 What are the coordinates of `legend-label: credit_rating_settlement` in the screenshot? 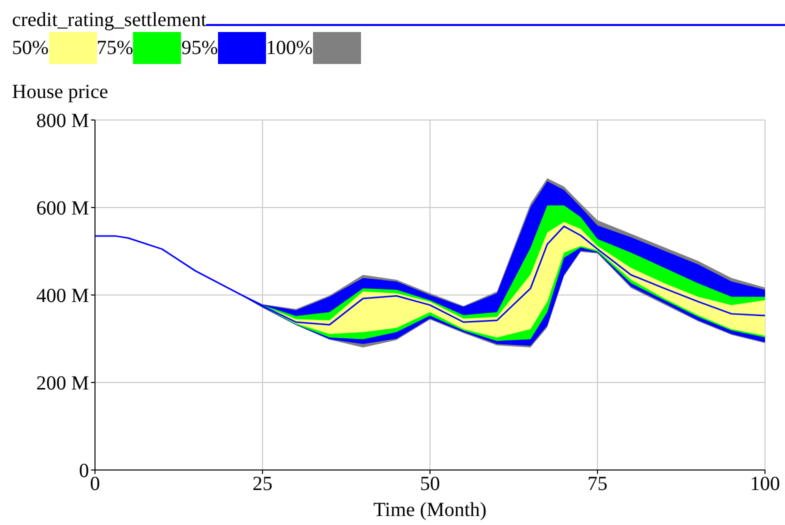 It's located at (108, 20).